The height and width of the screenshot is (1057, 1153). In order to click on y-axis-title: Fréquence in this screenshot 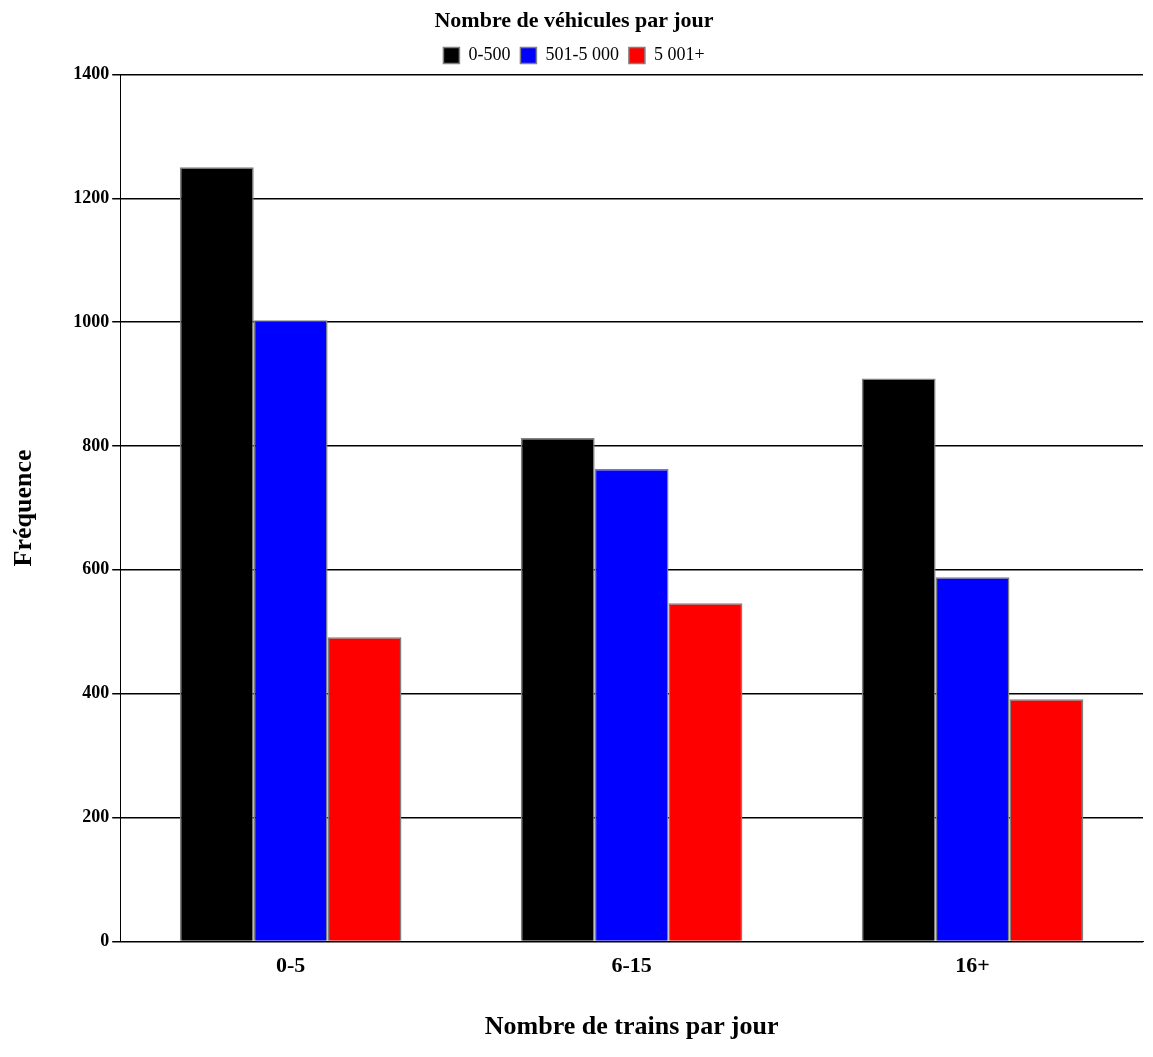, I will do `click(23, 508)`.